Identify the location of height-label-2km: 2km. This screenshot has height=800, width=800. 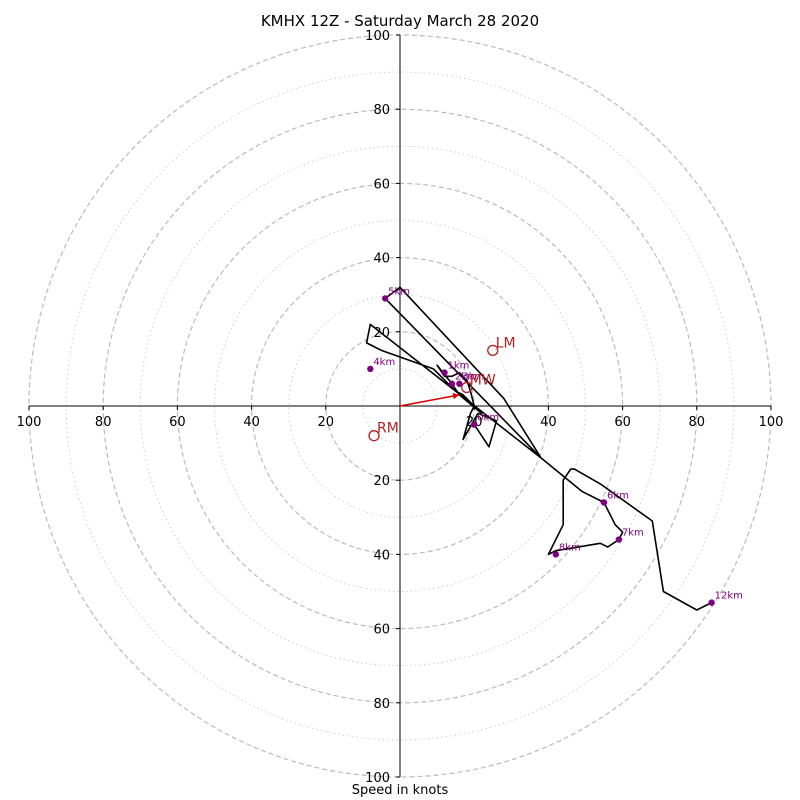
(466, 377).